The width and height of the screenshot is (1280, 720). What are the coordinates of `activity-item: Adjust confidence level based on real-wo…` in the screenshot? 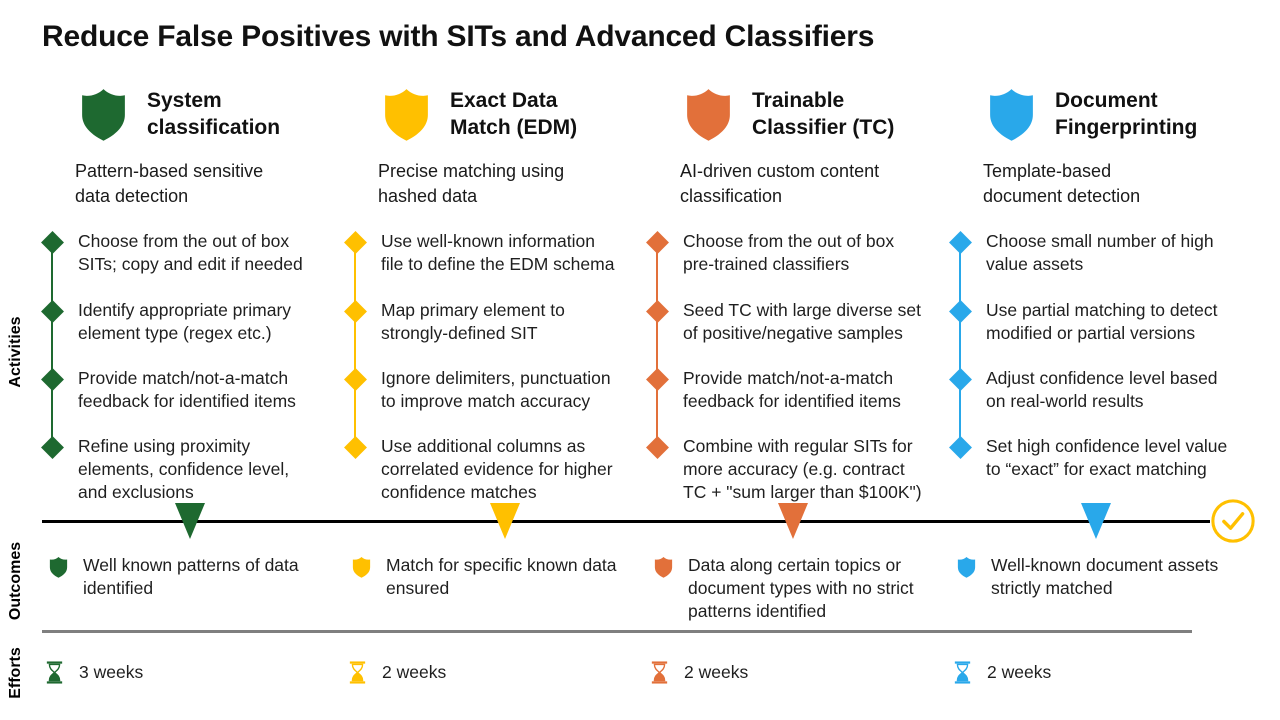 It's located at (1096, 390).